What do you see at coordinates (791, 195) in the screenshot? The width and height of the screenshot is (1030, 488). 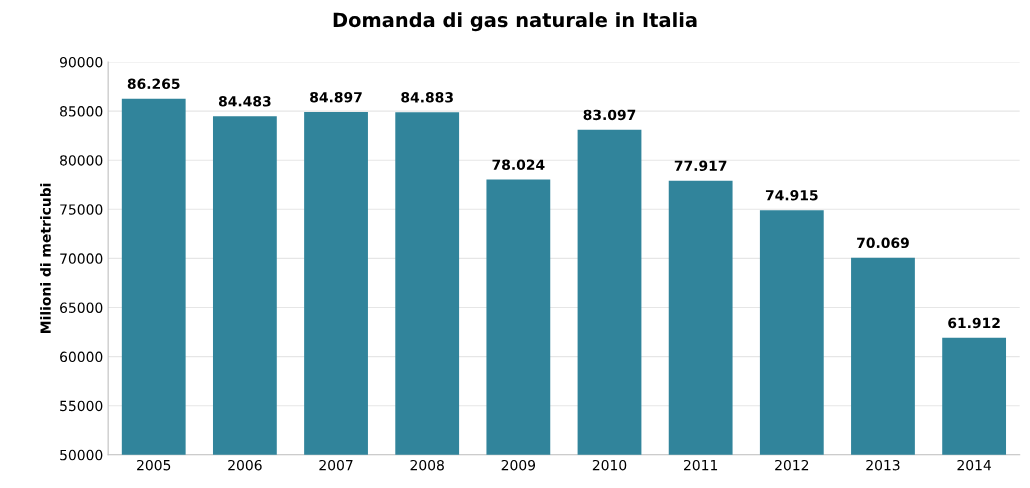 I see `data-label: 74.915` at bounding box center [791, 195].